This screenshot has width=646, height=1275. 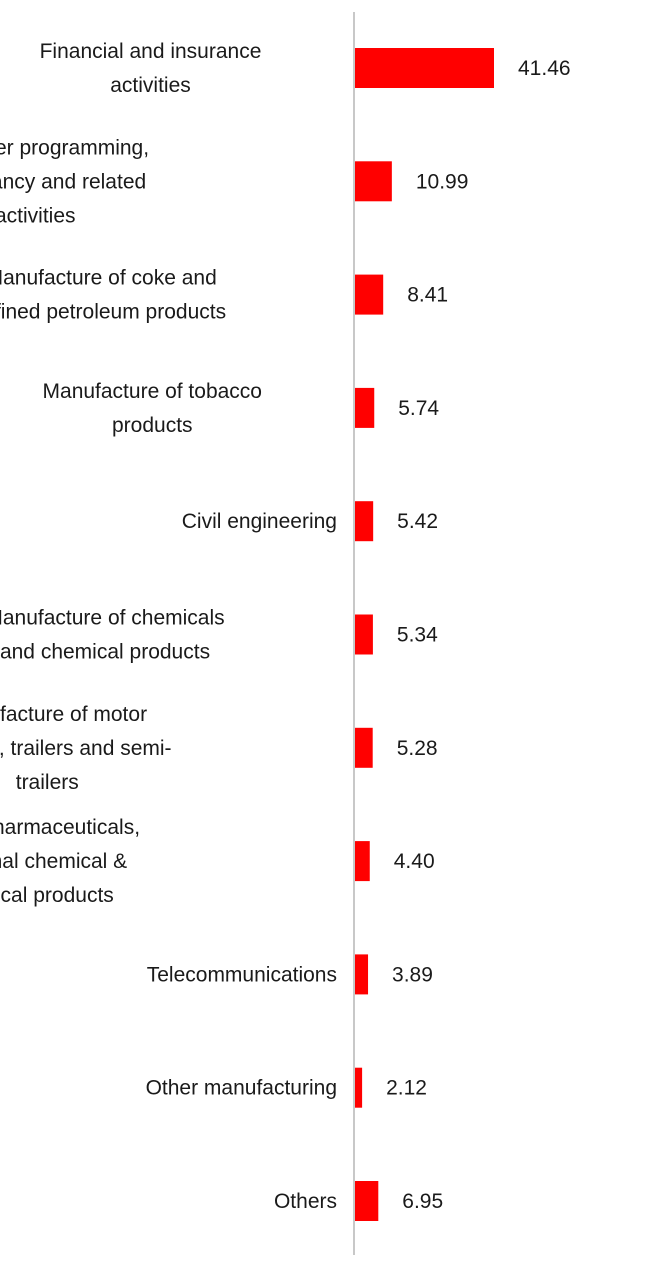 I want to click on value-label: 8.41, so click(x=427, y=295).